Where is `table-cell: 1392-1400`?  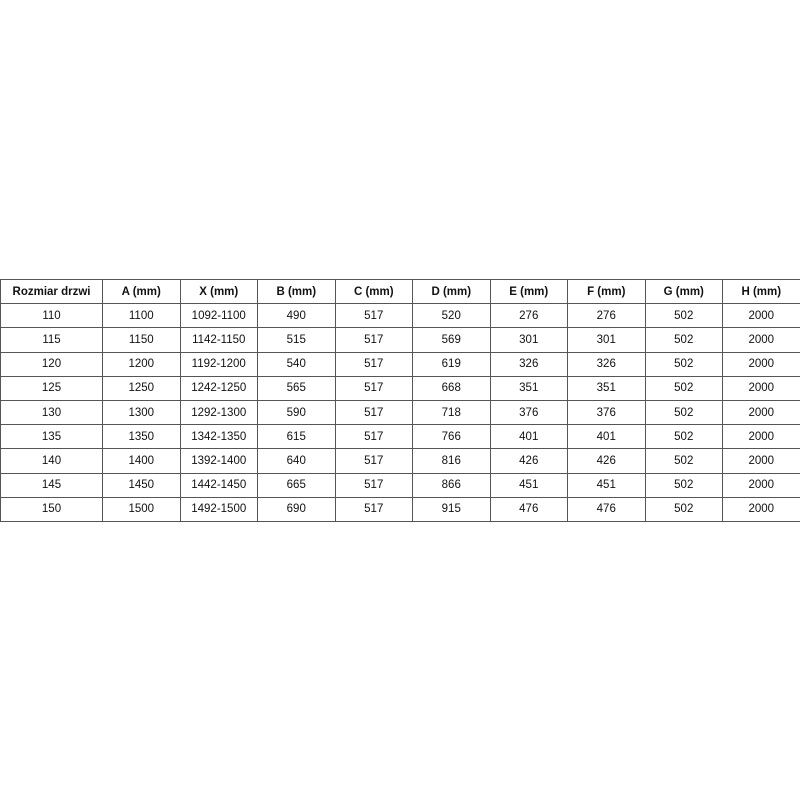
table-cell: 1392-1400 is located at coordinates (218, 461).